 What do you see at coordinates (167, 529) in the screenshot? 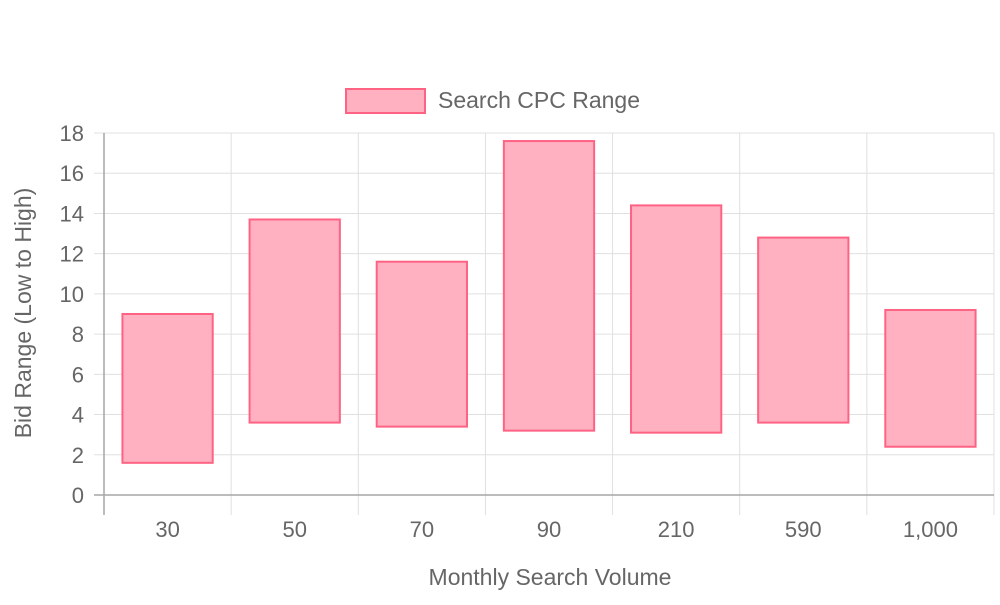
I see `x-tick-label: 30` at bounding box center [167, 529].